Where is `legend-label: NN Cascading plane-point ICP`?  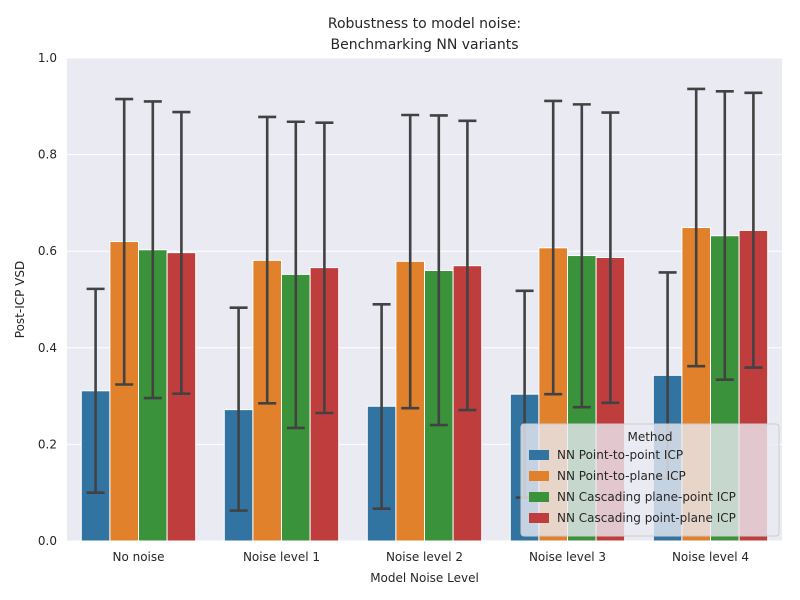 legend-label: NN Cascading plane-point ICP is located at coordinates (646, 497).